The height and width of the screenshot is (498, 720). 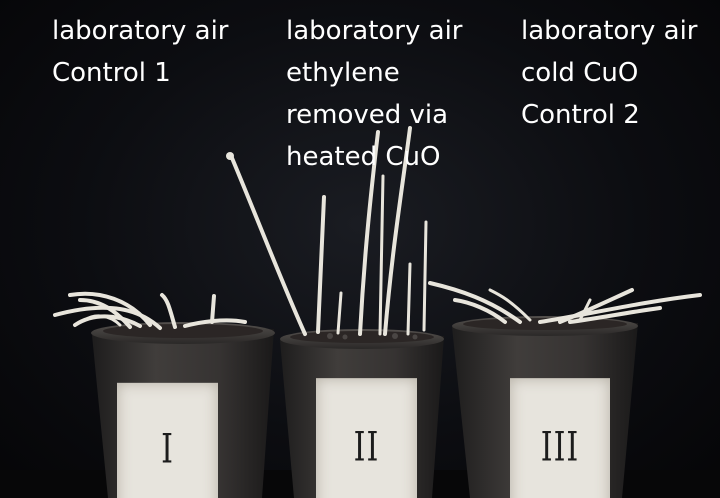 What do you see at coordinates (560, 438) in the screenshot?
I see `pot-label-card-3: III` at bounding box center [560, 438].